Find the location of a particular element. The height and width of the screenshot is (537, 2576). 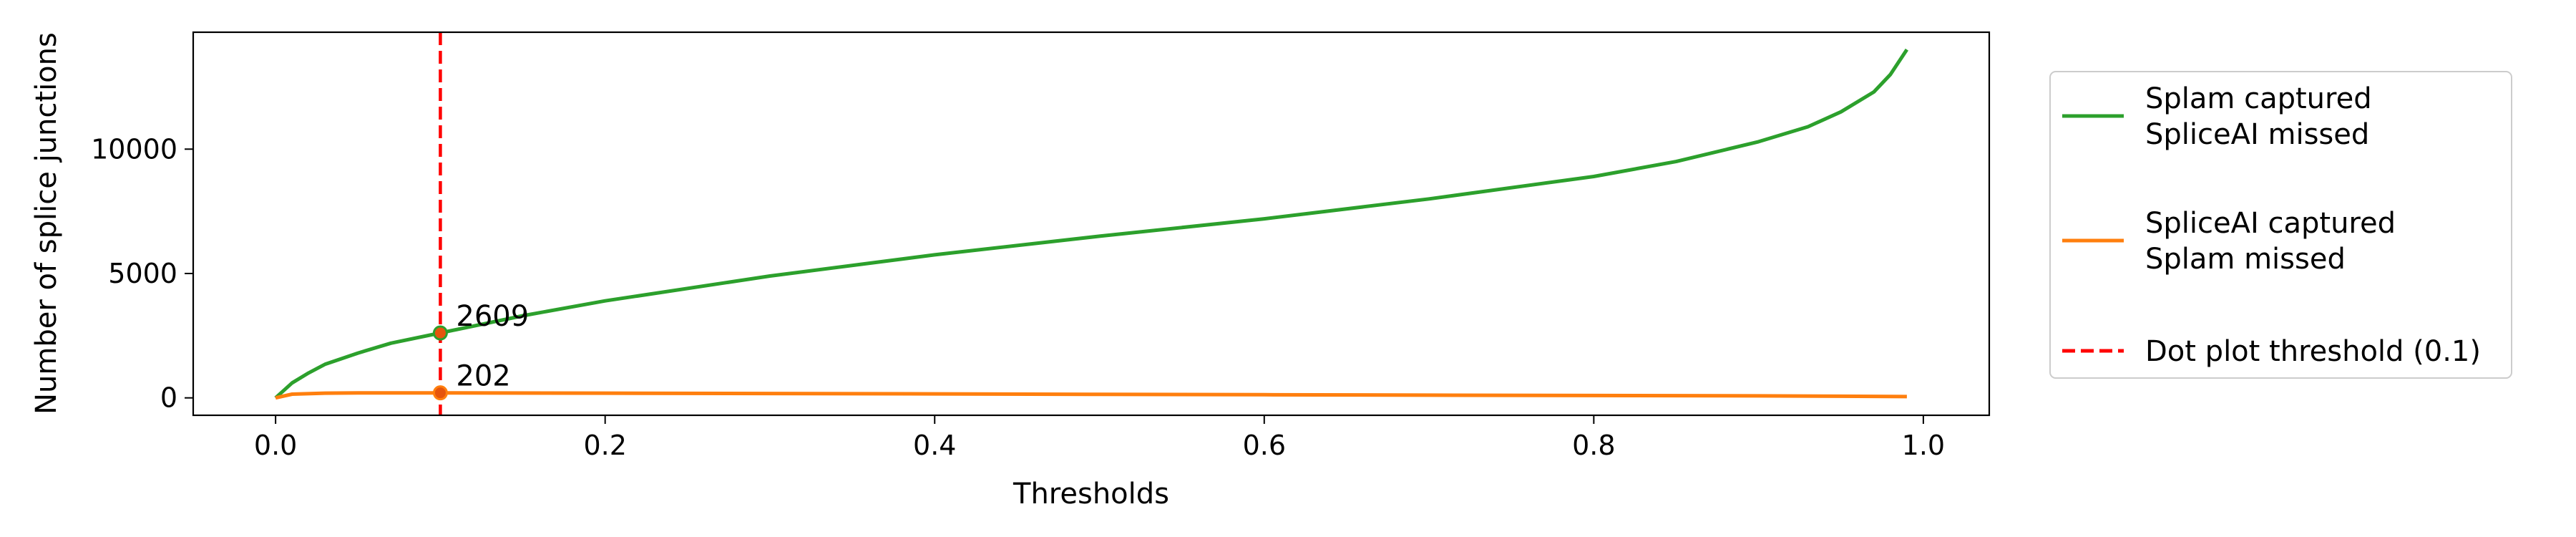

legend-label-line: Dot plot threshold (0.1) is located at coordinates (2313, 351).